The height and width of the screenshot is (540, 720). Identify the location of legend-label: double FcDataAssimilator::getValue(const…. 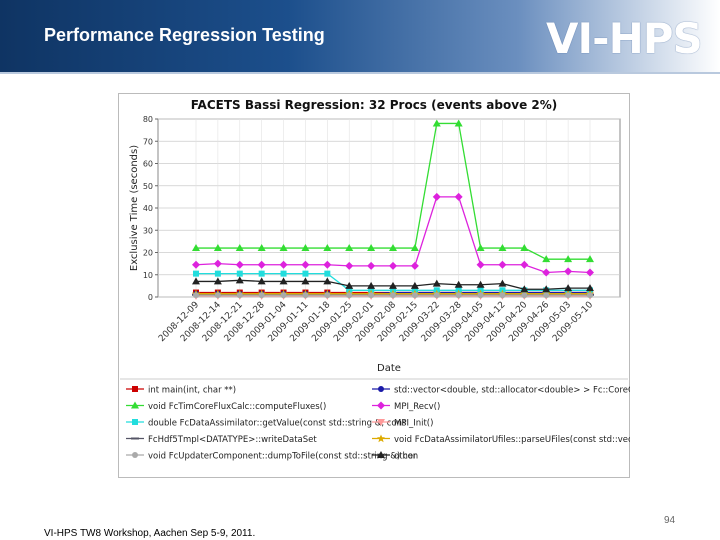
(277, 424).